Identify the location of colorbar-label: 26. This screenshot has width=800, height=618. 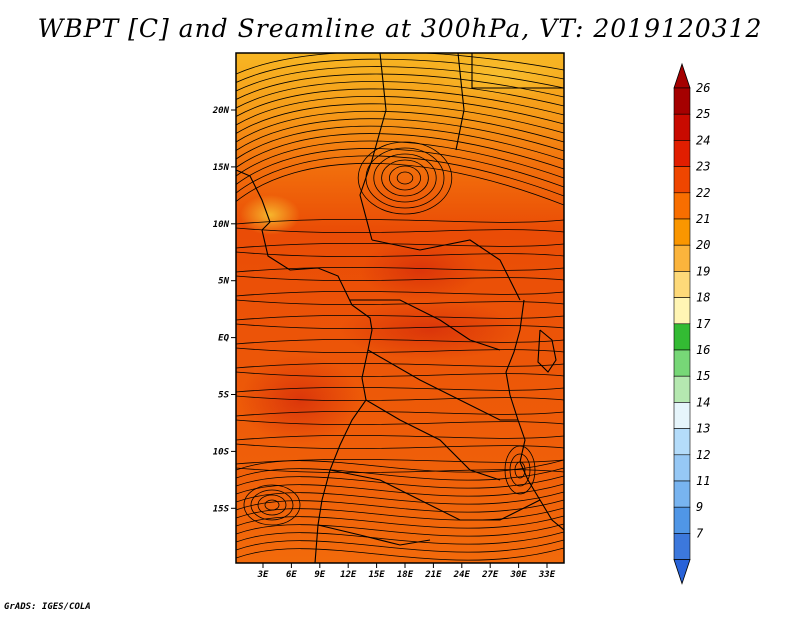
(703, 88).